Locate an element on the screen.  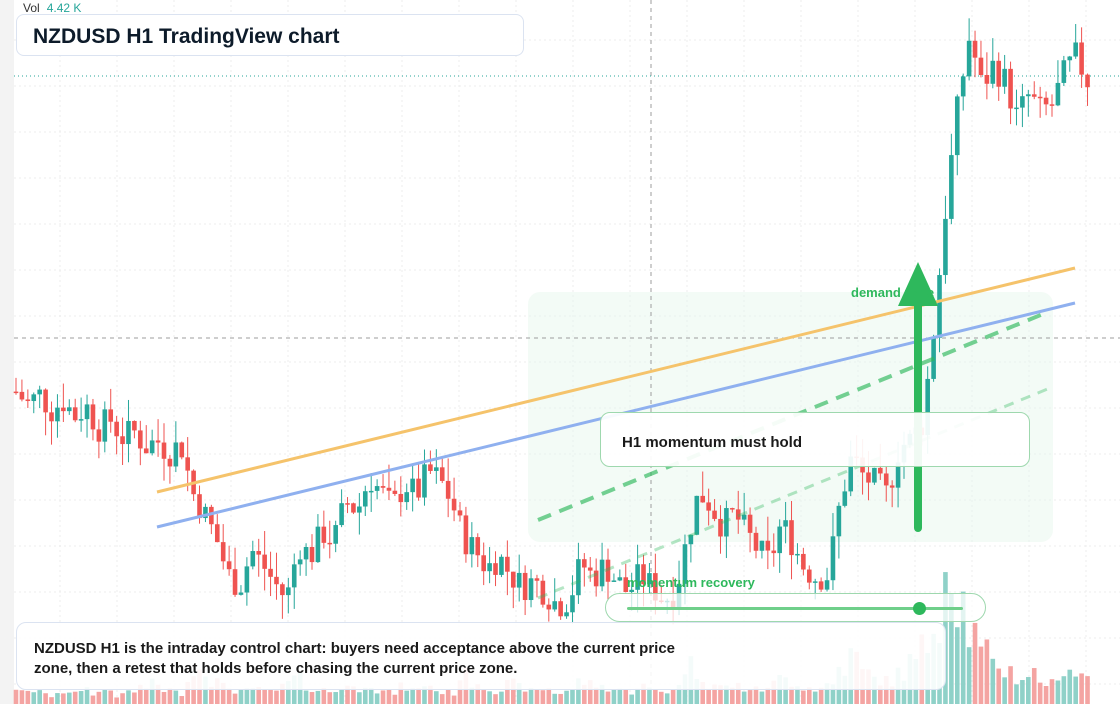
momentum-callout: H1 momentum must hold is located at coordinates (815, 439).